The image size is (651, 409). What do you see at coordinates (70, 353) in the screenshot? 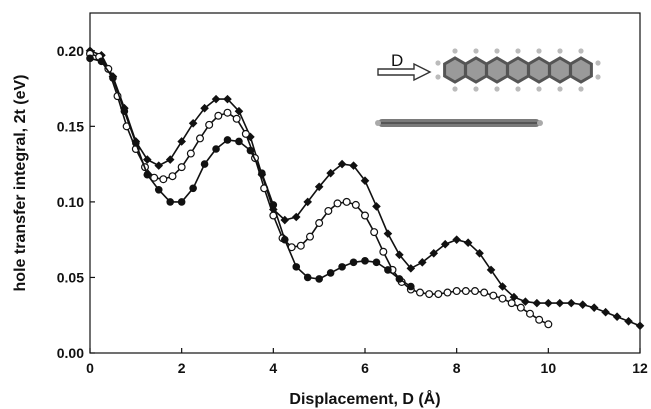
I see `y-tick-label: 0.00` at bounding box center [70, 353].